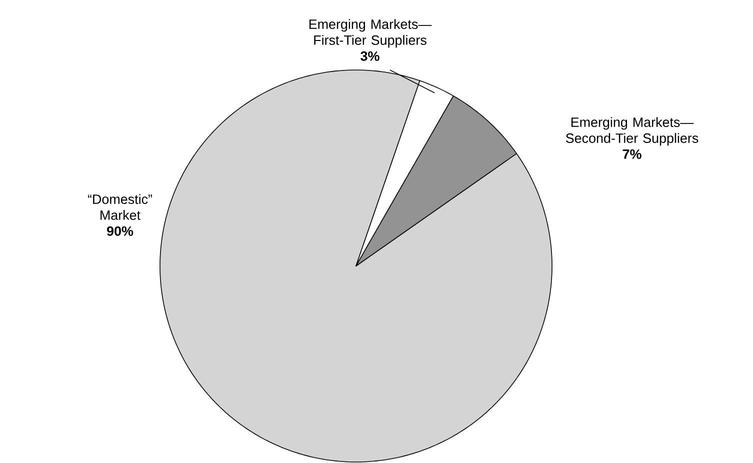  Describe the element at coordinates (632, 131) in the screenshot. I see `slice-label: Emerging Markets—Second-Tier Suppliers` at that location.